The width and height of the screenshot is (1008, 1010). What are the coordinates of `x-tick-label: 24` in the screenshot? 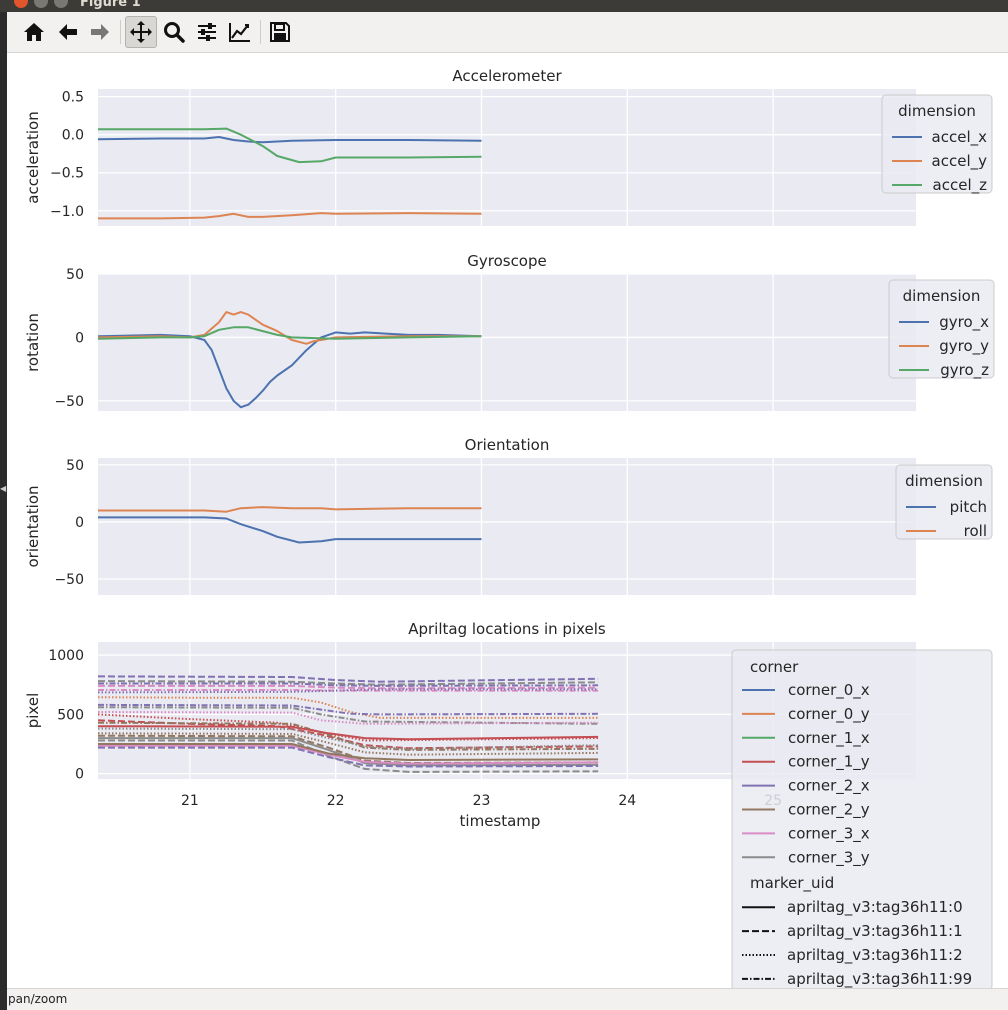 It's located at (627, 801).